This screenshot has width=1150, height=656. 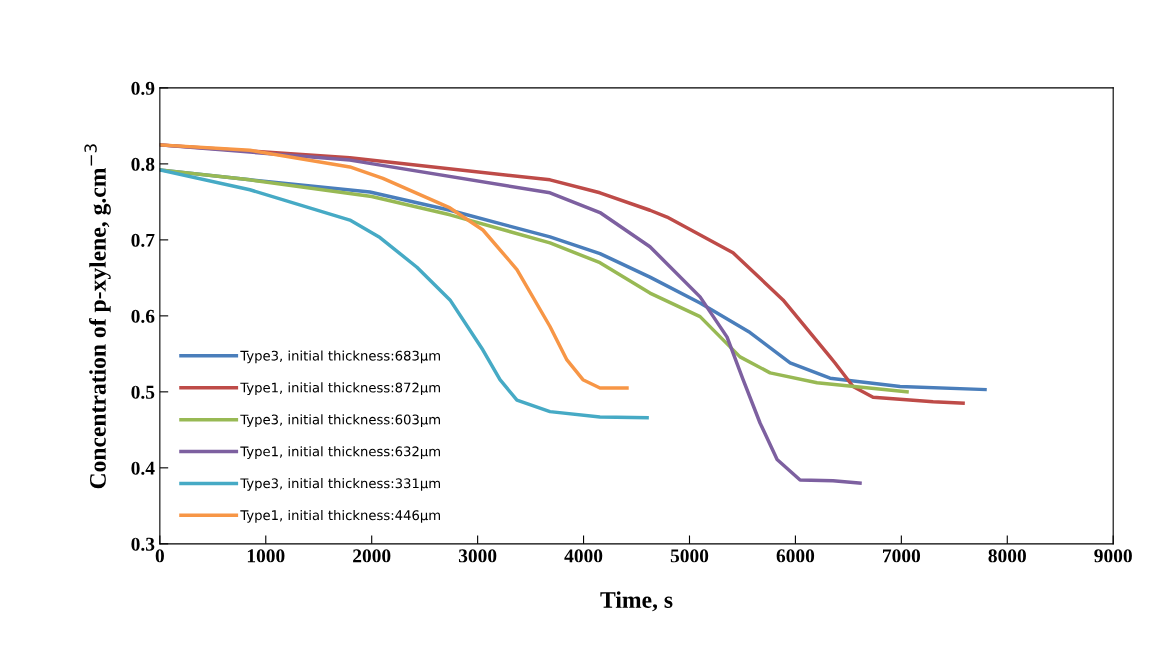 What do you see at coordinates (689, 556) in the screenshot?
I see `x-tick-label: 5000` at bounding box center [689, 556].